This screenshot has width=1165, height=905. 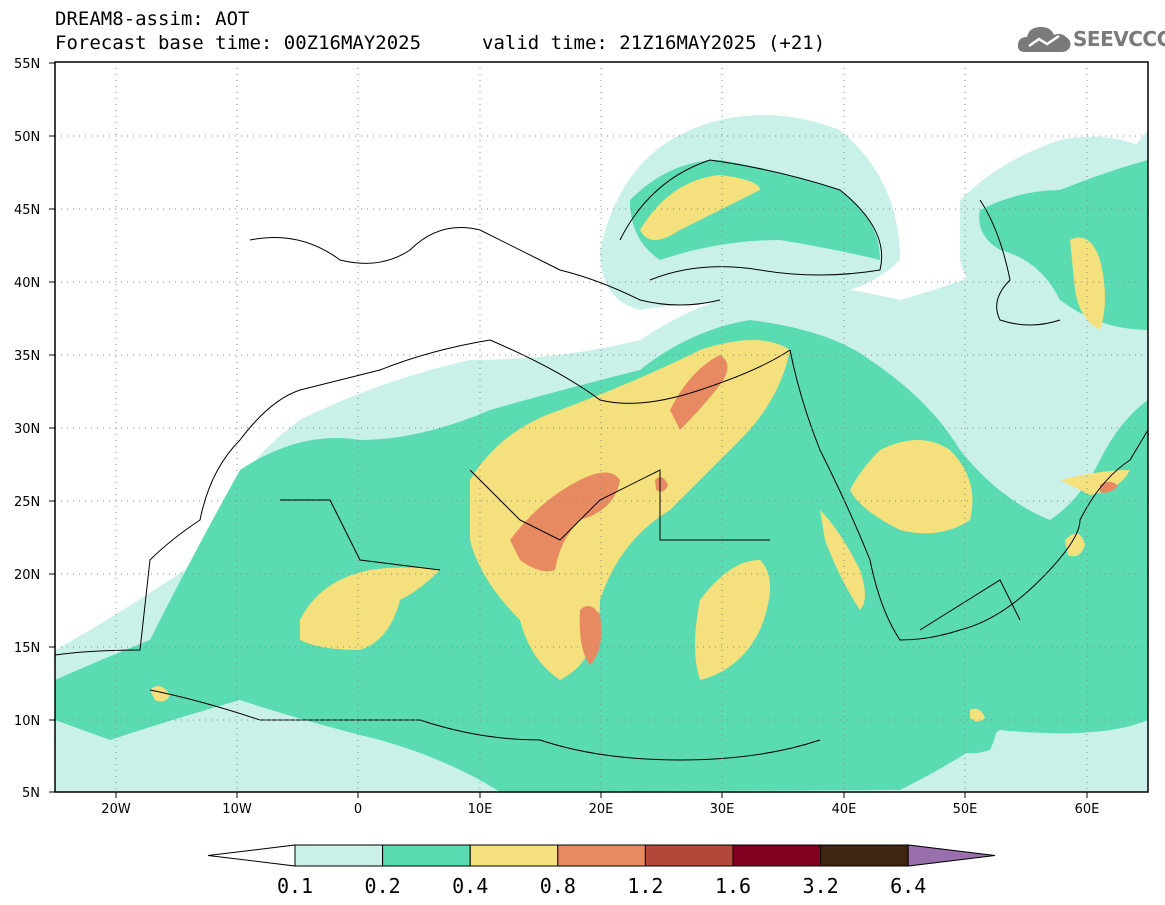 What do you see at coordinates (27, 502) in the screenshot?
I see `lat-label: 25N` at bounding box center [27, 502].